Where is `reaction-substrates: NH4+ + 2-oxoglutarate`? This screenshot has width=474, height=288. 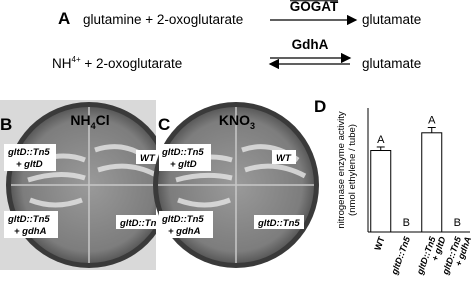
reaction-substrates: NH4+ + 2-oxoglutarate is located at coordinates (117, 63).